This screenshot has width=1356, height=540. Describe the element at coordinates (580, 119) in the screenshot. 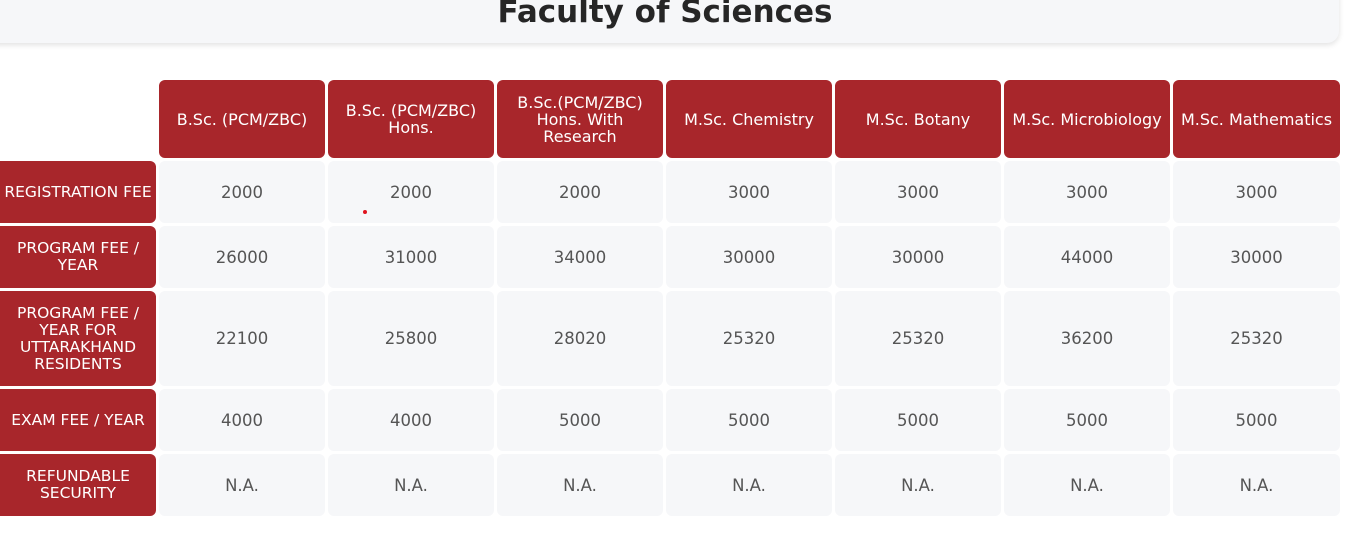

I see `column-header: B.Sc.(PCM/ZBC) Hons. With Research` at that location.